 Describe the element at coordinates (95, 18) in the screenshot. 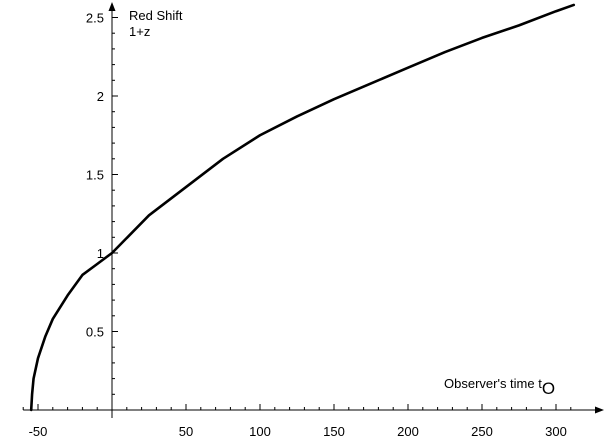

I see `y-tick-label: 2.5` at that location.